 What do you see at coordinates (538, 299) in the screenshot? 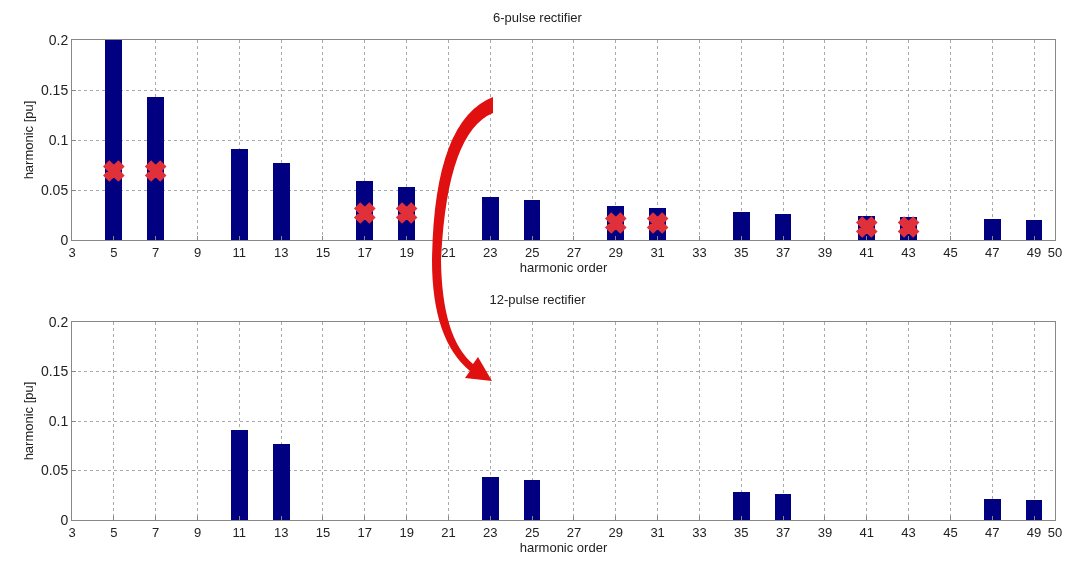
I see `chart-title: 12-pulse rectifier` at bounding box center [538, 299].